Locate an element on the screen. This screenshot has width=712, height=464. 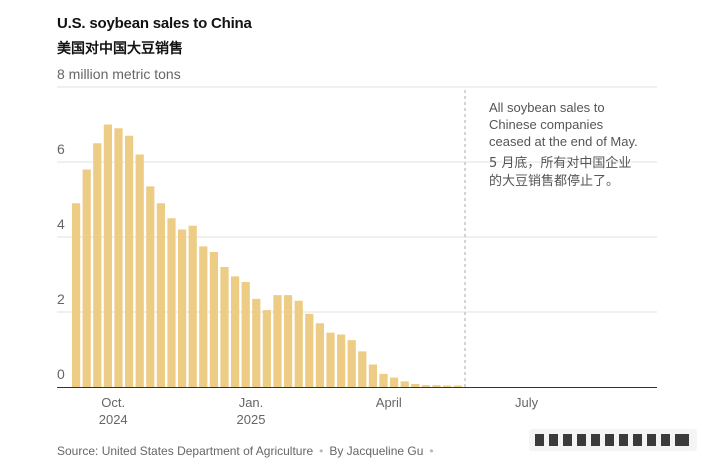
y-tick-label: 0 is located at coordinates (61, 374).